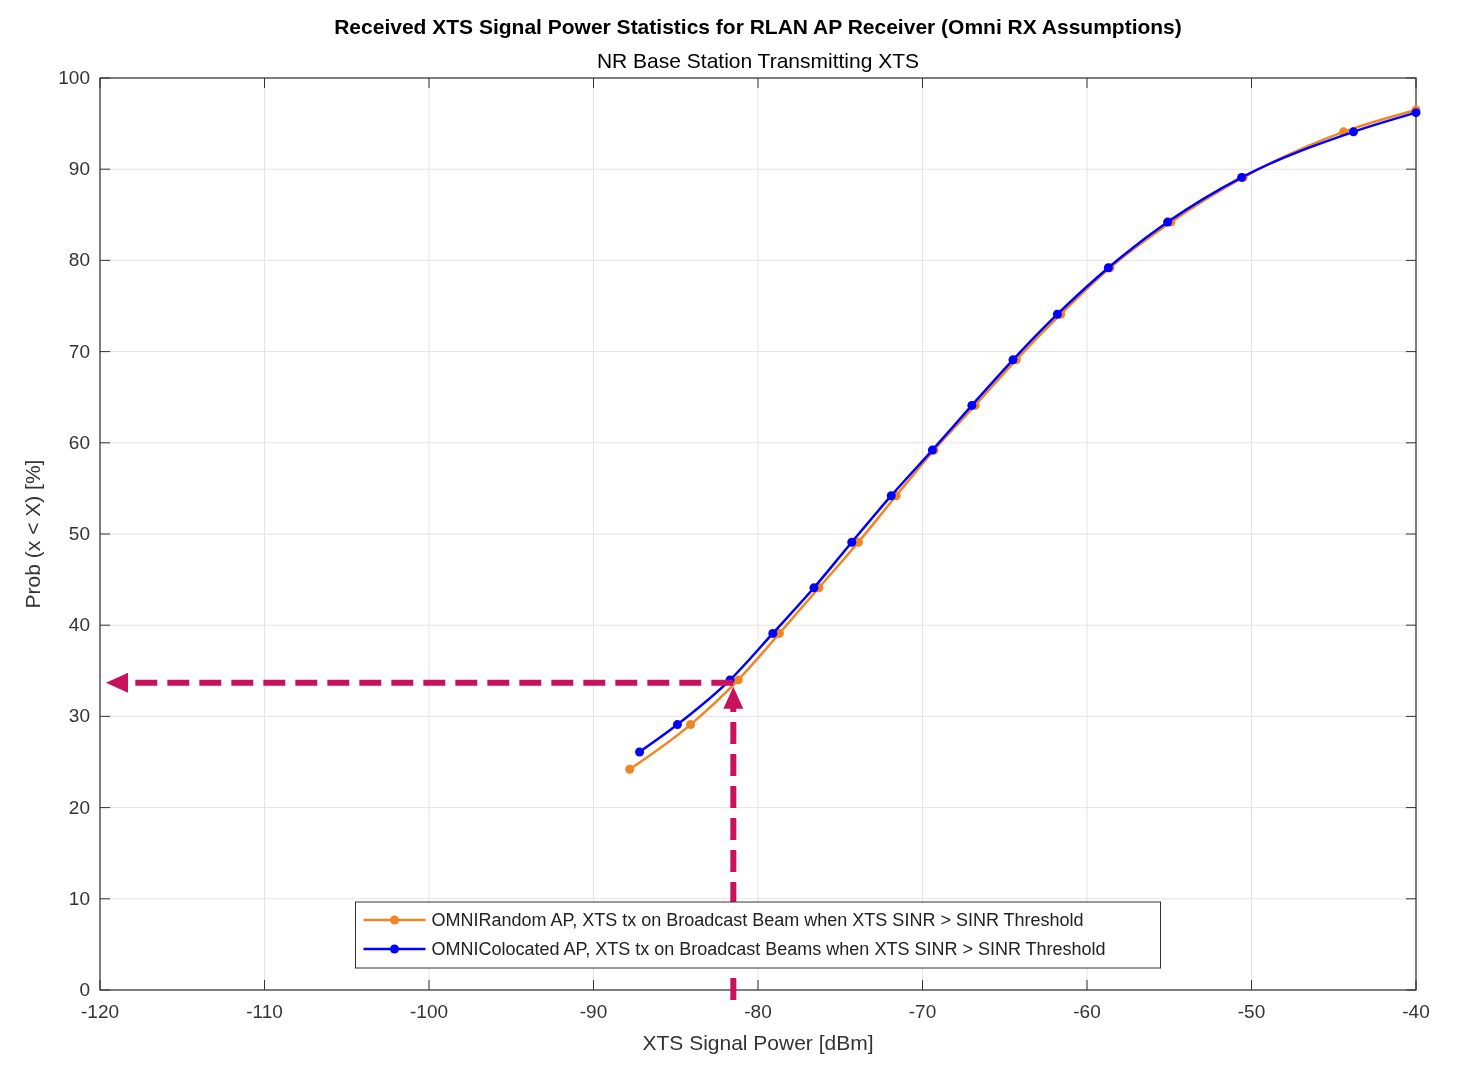 The width and height of the screenshot is (1460, 1070). I want to click on y-tick-label: 50, so click(79, 533).